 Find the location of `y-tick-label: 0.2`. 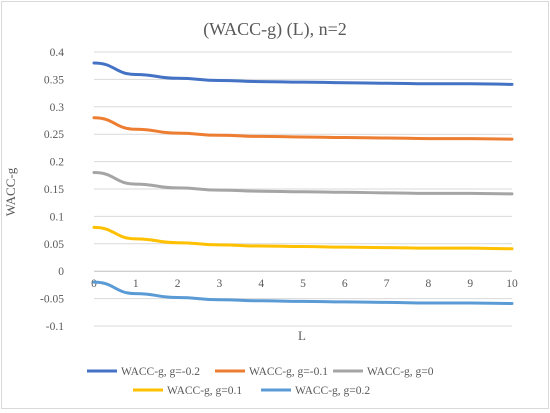

y-tick-label: 0.2 is located at coordinates (57, 163).